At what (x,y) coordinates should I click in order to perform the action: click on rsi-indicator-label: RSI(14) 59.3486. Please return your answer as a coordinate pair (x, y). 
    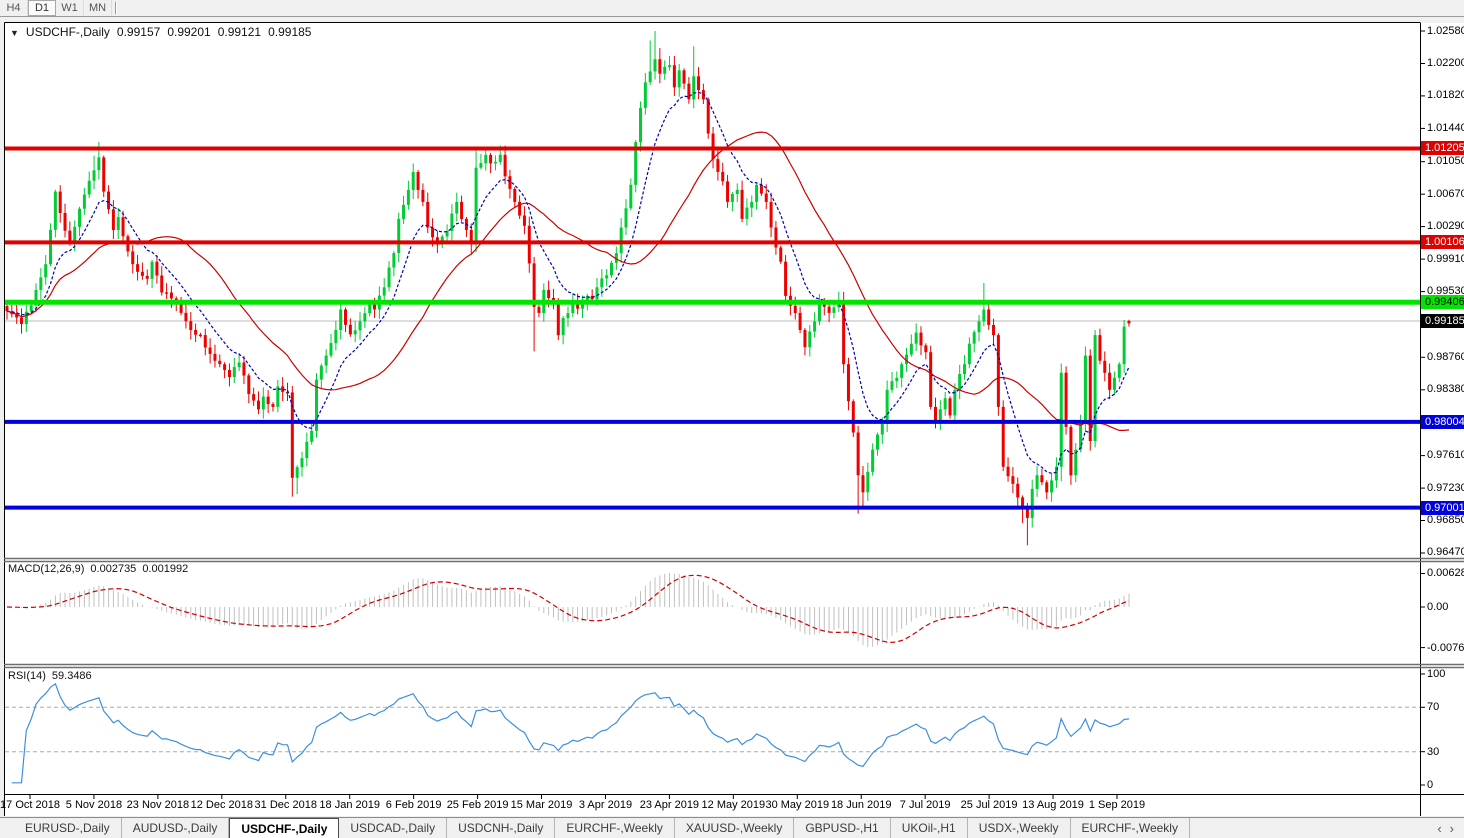
    Looking at the image, I should click on (53, 676).